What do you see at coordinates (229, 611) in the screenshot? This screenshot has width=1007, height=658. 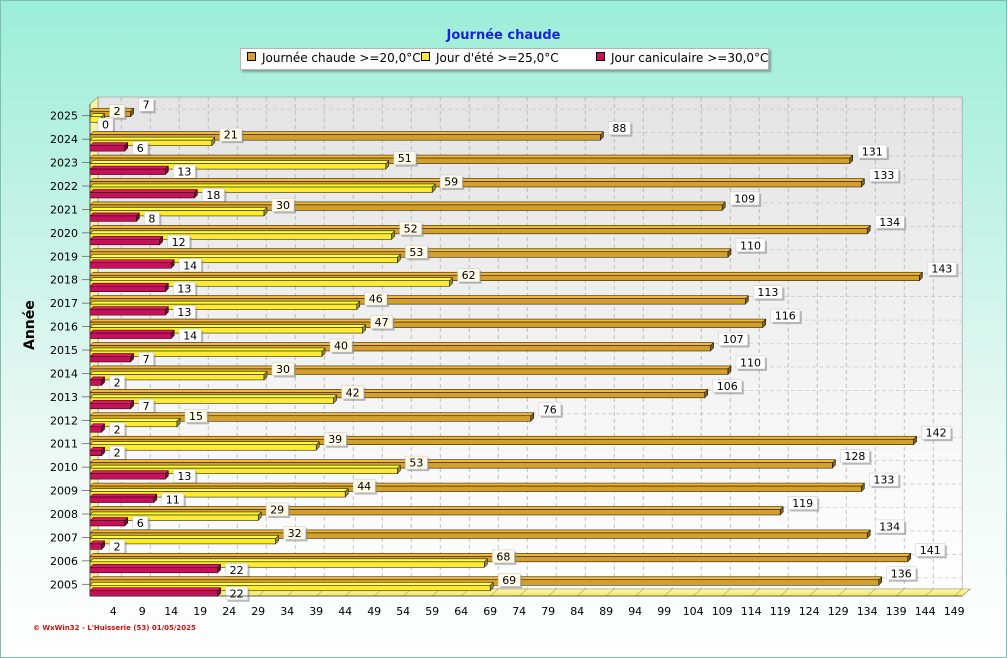 I see `x-tick-label: 24` at bounding box center [229, 611].